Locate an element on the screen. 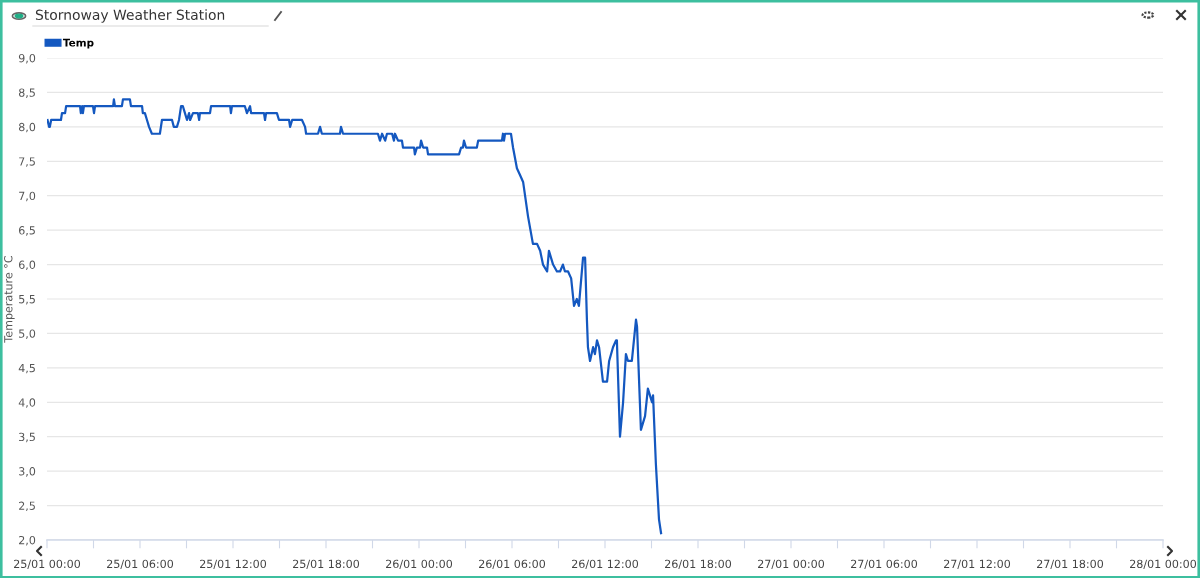 The width and height of the screenshot is (1200, 578). y-tick-label: 5,0 is located at coordinates (27, 334).